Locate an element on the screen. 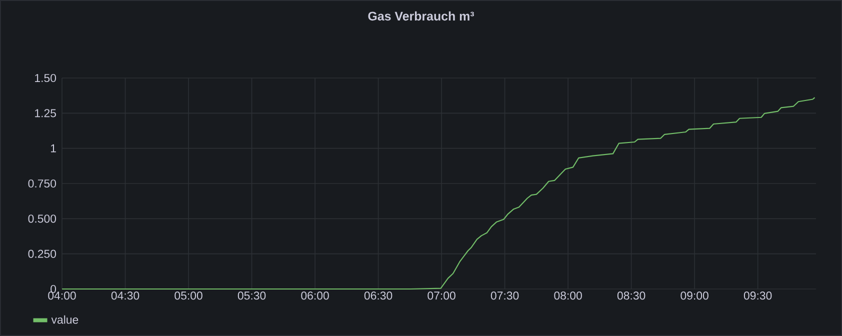 This screenshot has height=336, width=842. x-tick-label: 08:00 is located at coordinates (568, 296).